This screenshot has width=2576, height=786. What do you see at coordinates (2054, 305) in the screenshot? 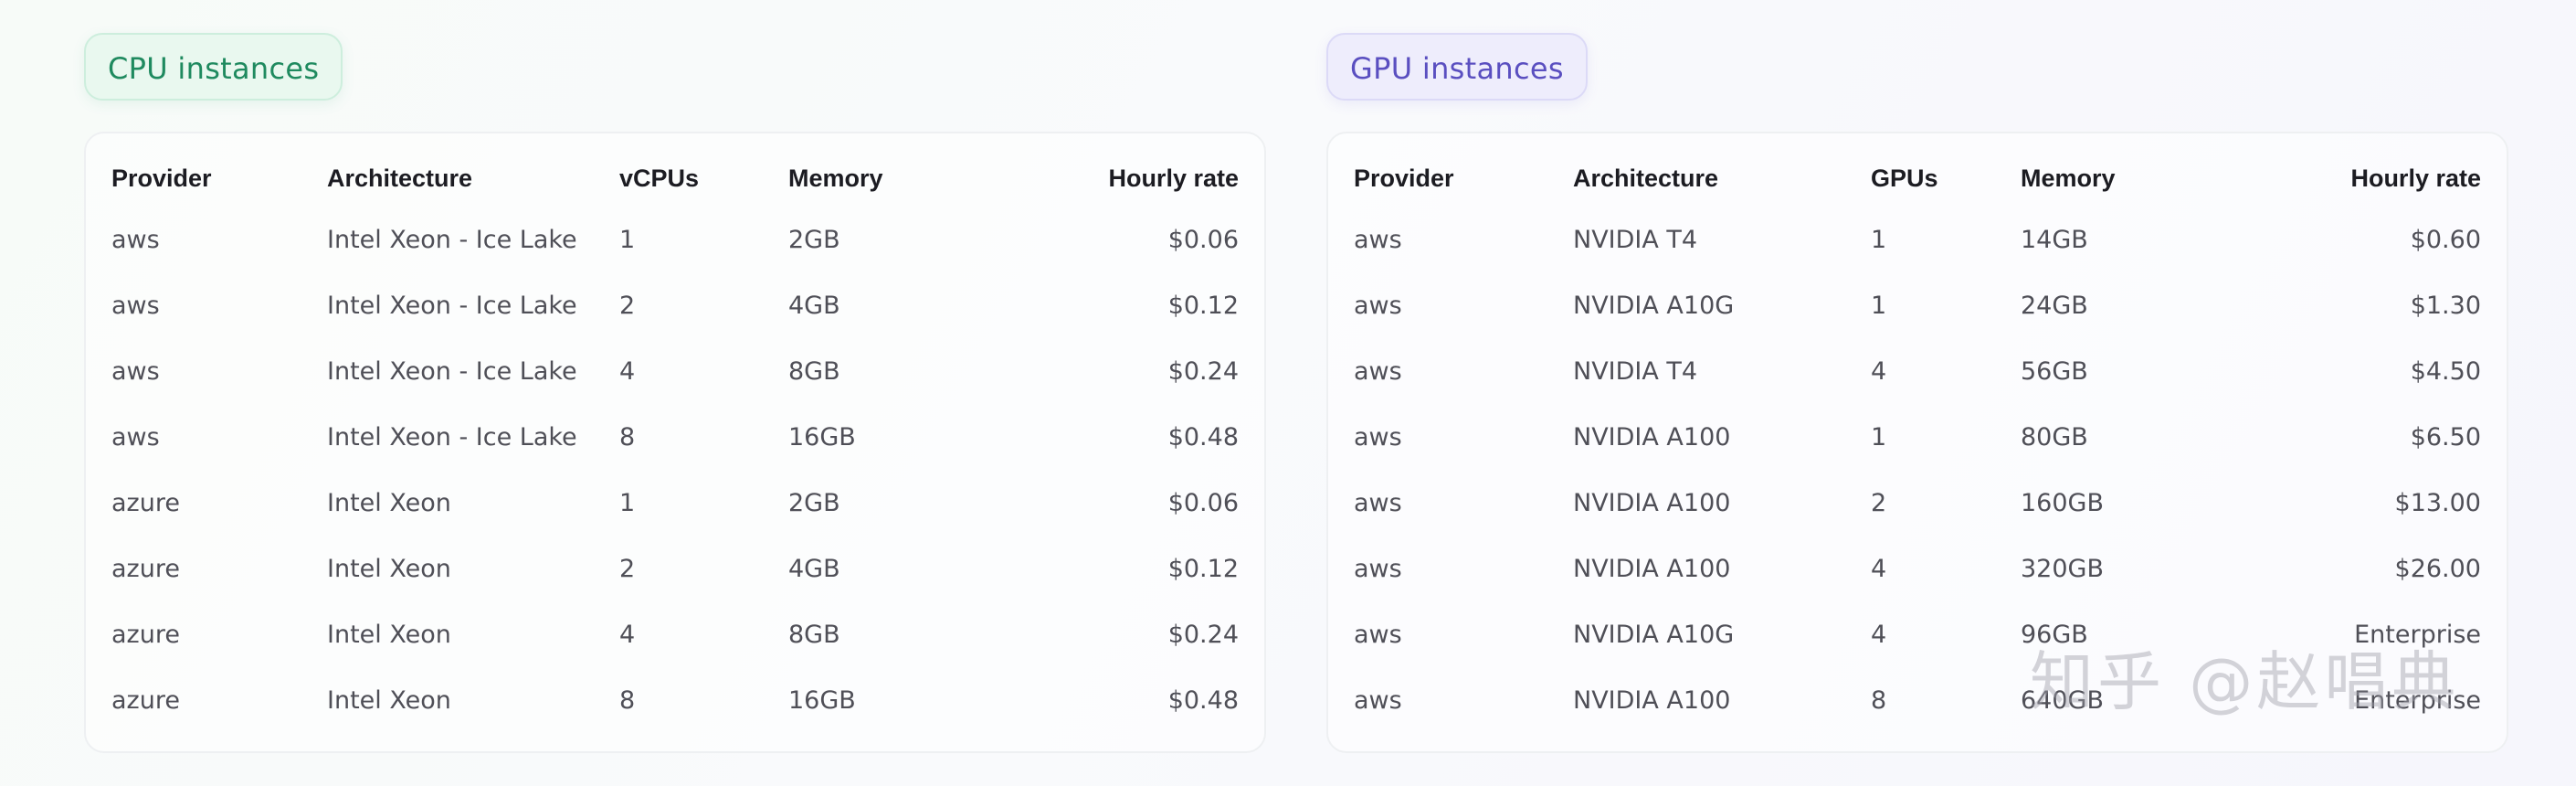
I see `memory-cell: 24GB` at bounding box center [2054, 305].